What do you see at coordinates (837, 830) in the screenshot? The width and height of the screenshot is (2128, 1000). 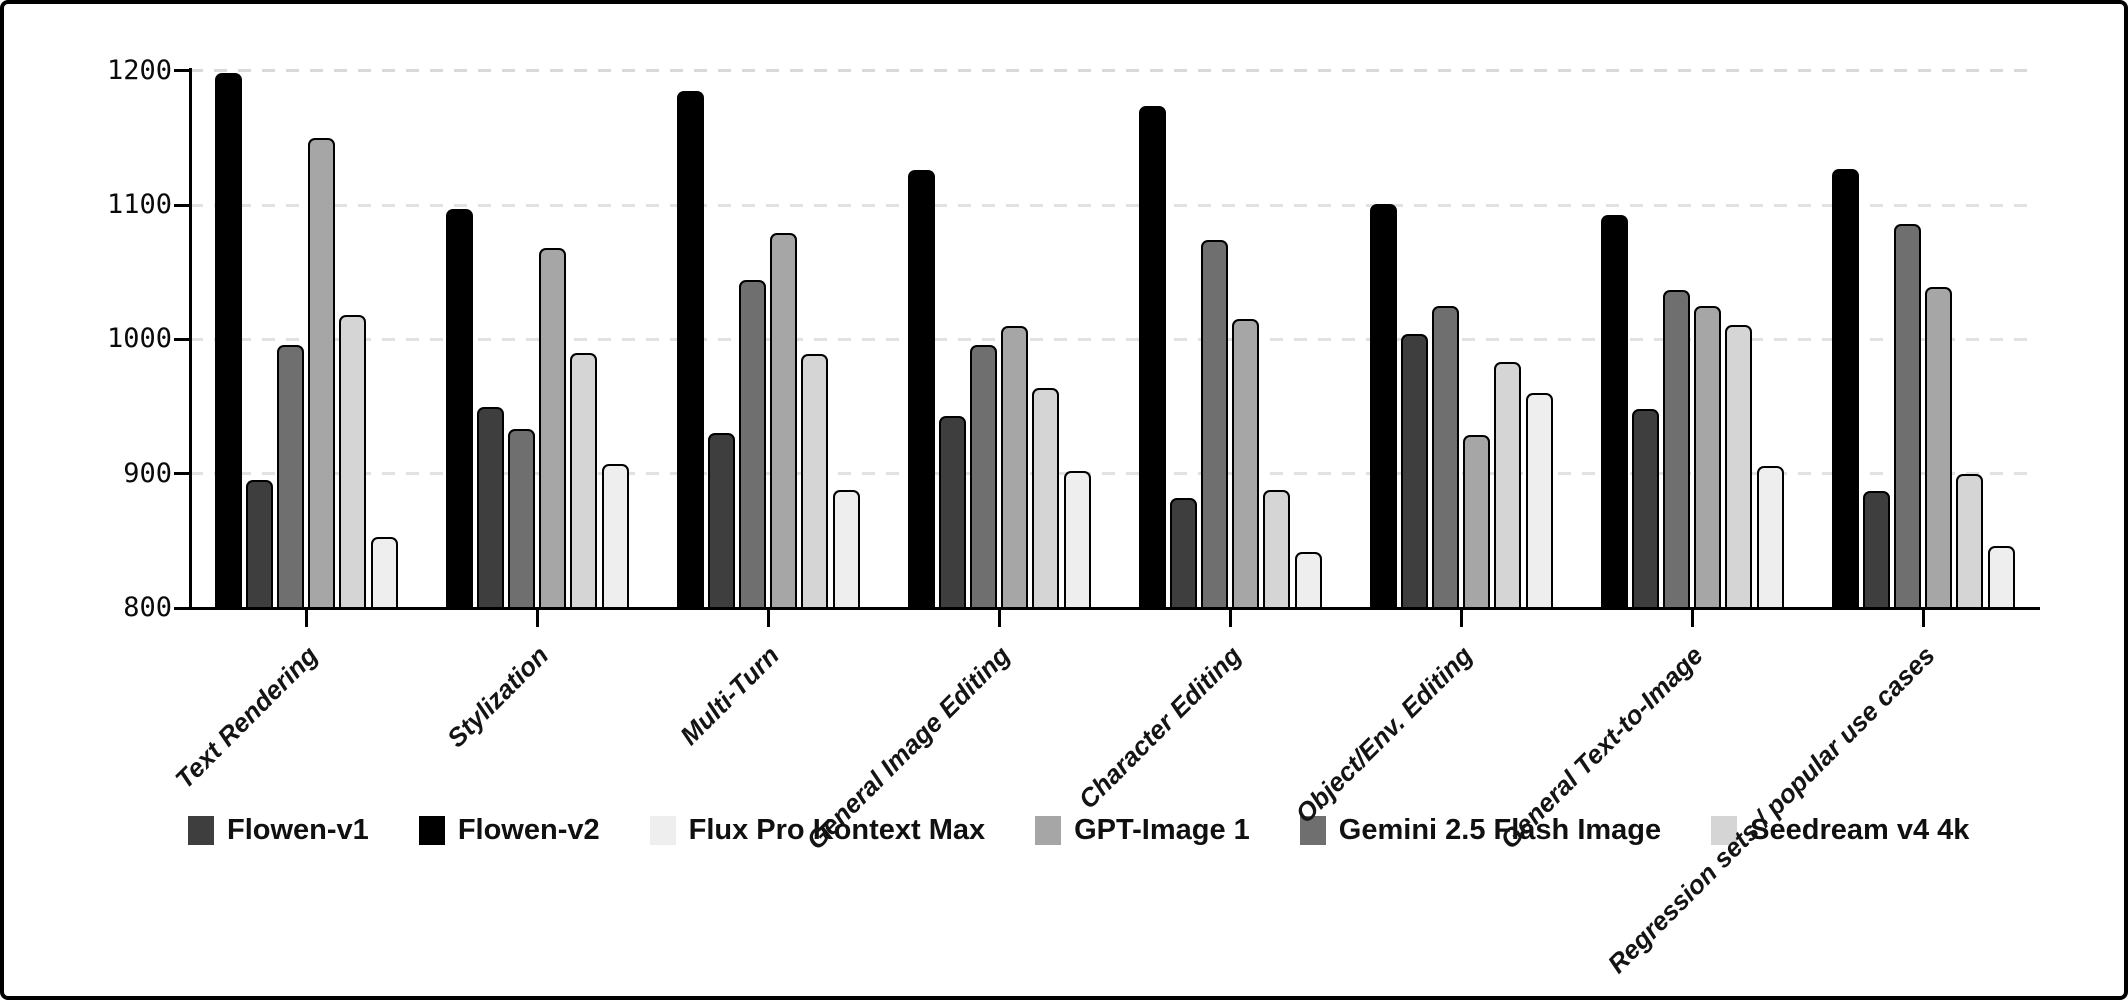 I see `legend-label-flux-pro-kontext-max: Flux Pro Kontext Max` at bounding box center [837, 830].